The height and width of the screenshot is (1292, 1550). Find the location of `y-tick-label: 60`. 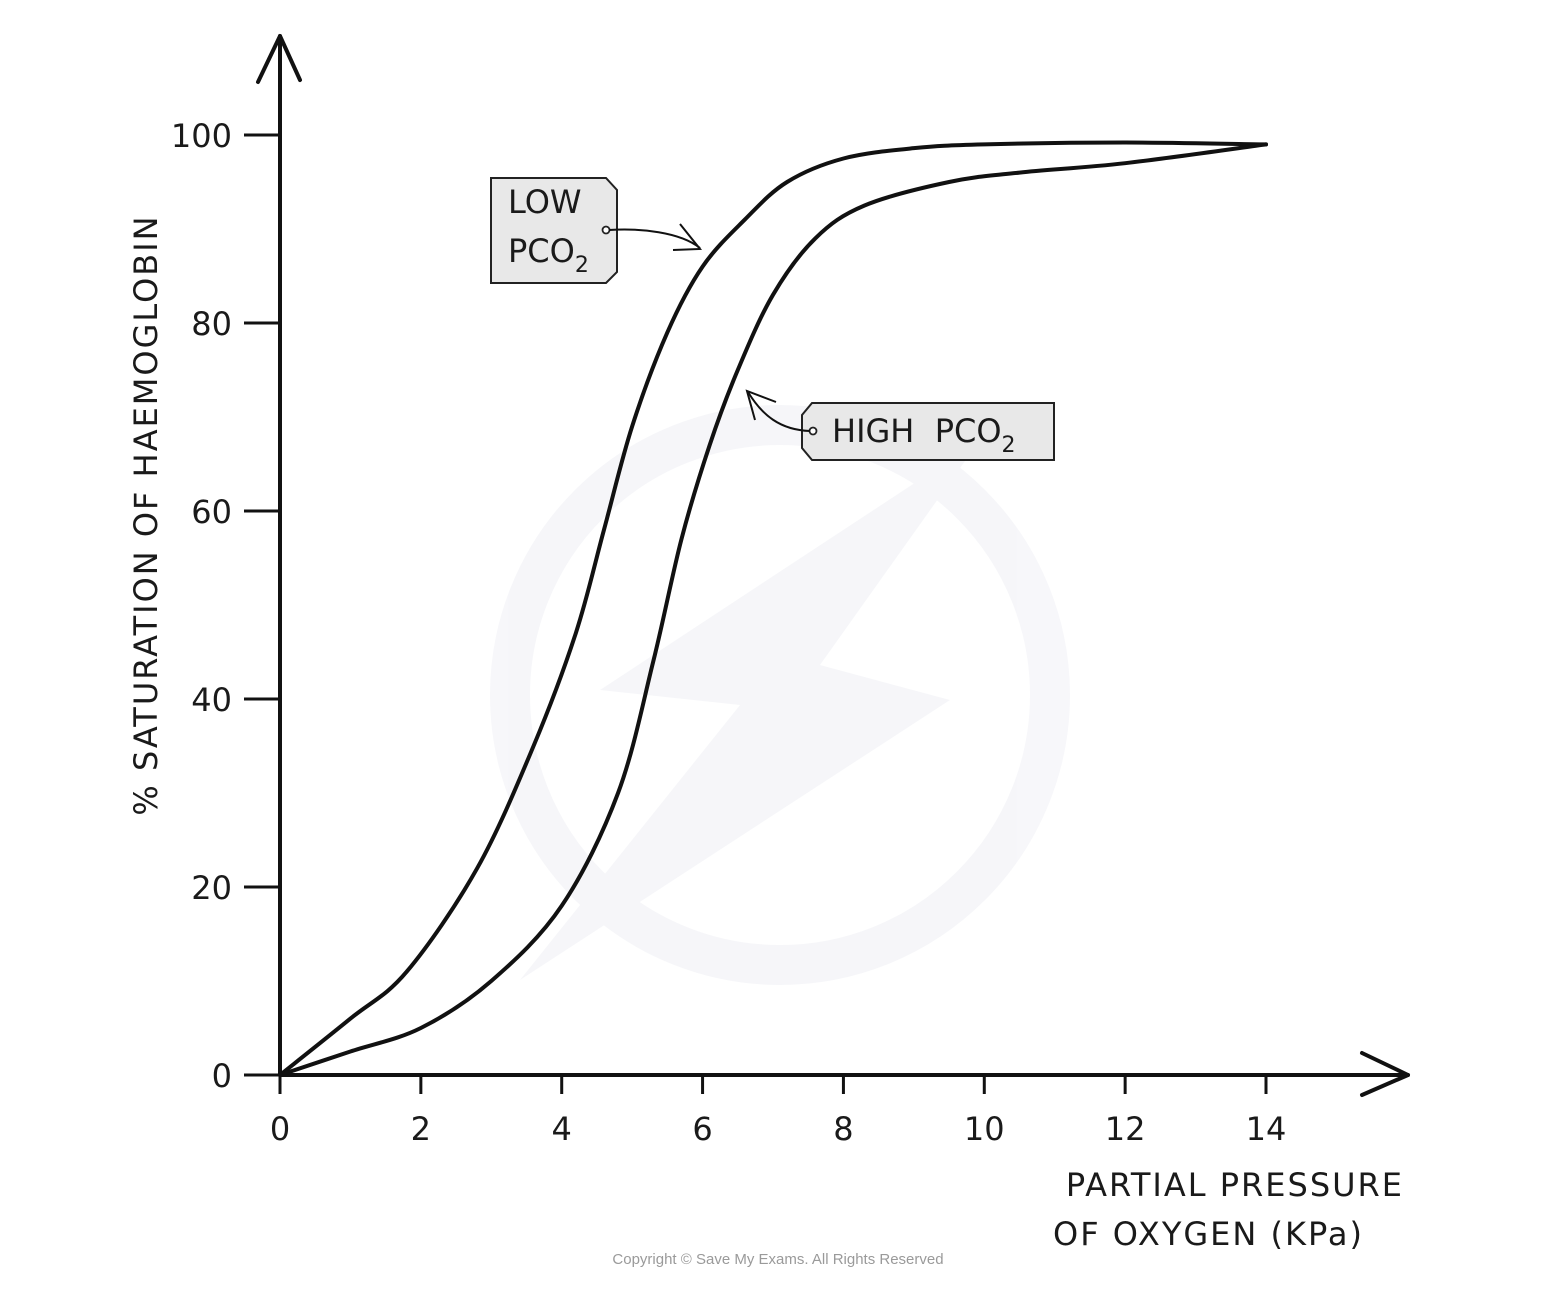

y-tick-label: 60 is located at coordinates (211, 512).